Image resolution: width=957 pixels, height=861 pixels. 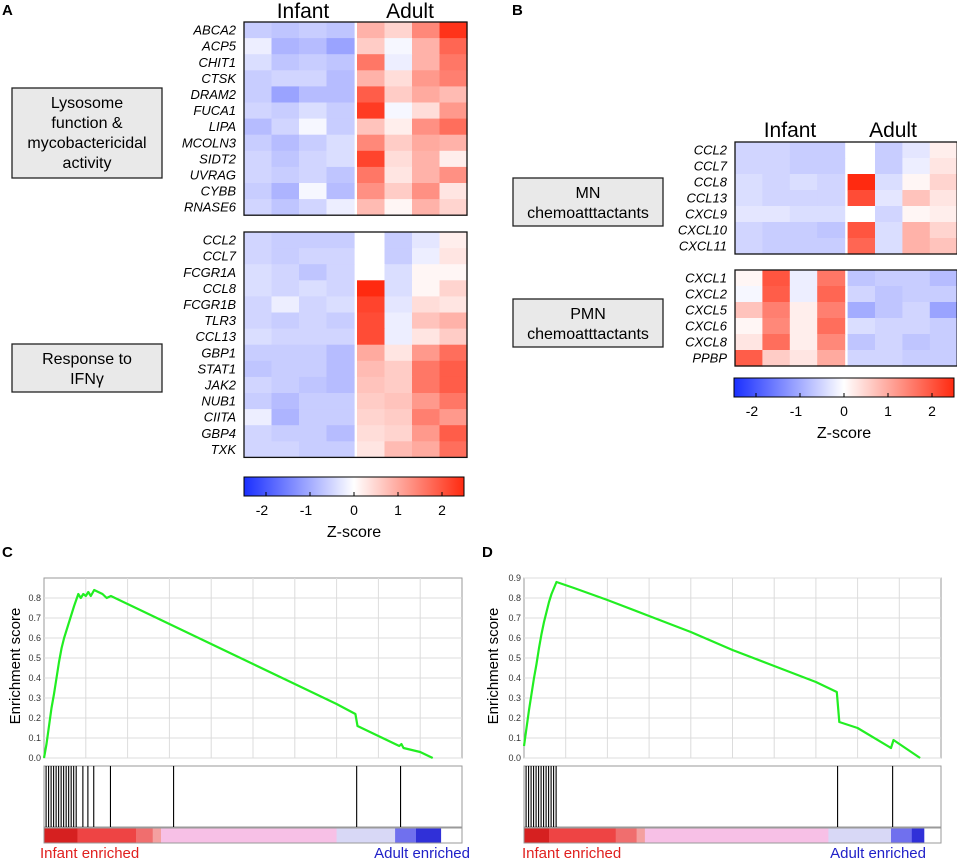 I want to click on gene-label: CXCL6, so click(x=706, y=326).